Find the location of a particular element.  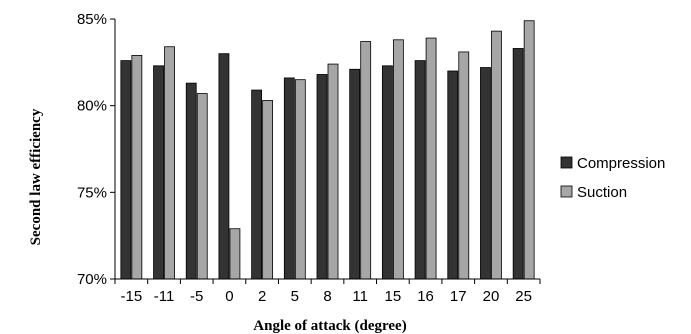

legend-swatch-compression is located at coordinates (566, 162).